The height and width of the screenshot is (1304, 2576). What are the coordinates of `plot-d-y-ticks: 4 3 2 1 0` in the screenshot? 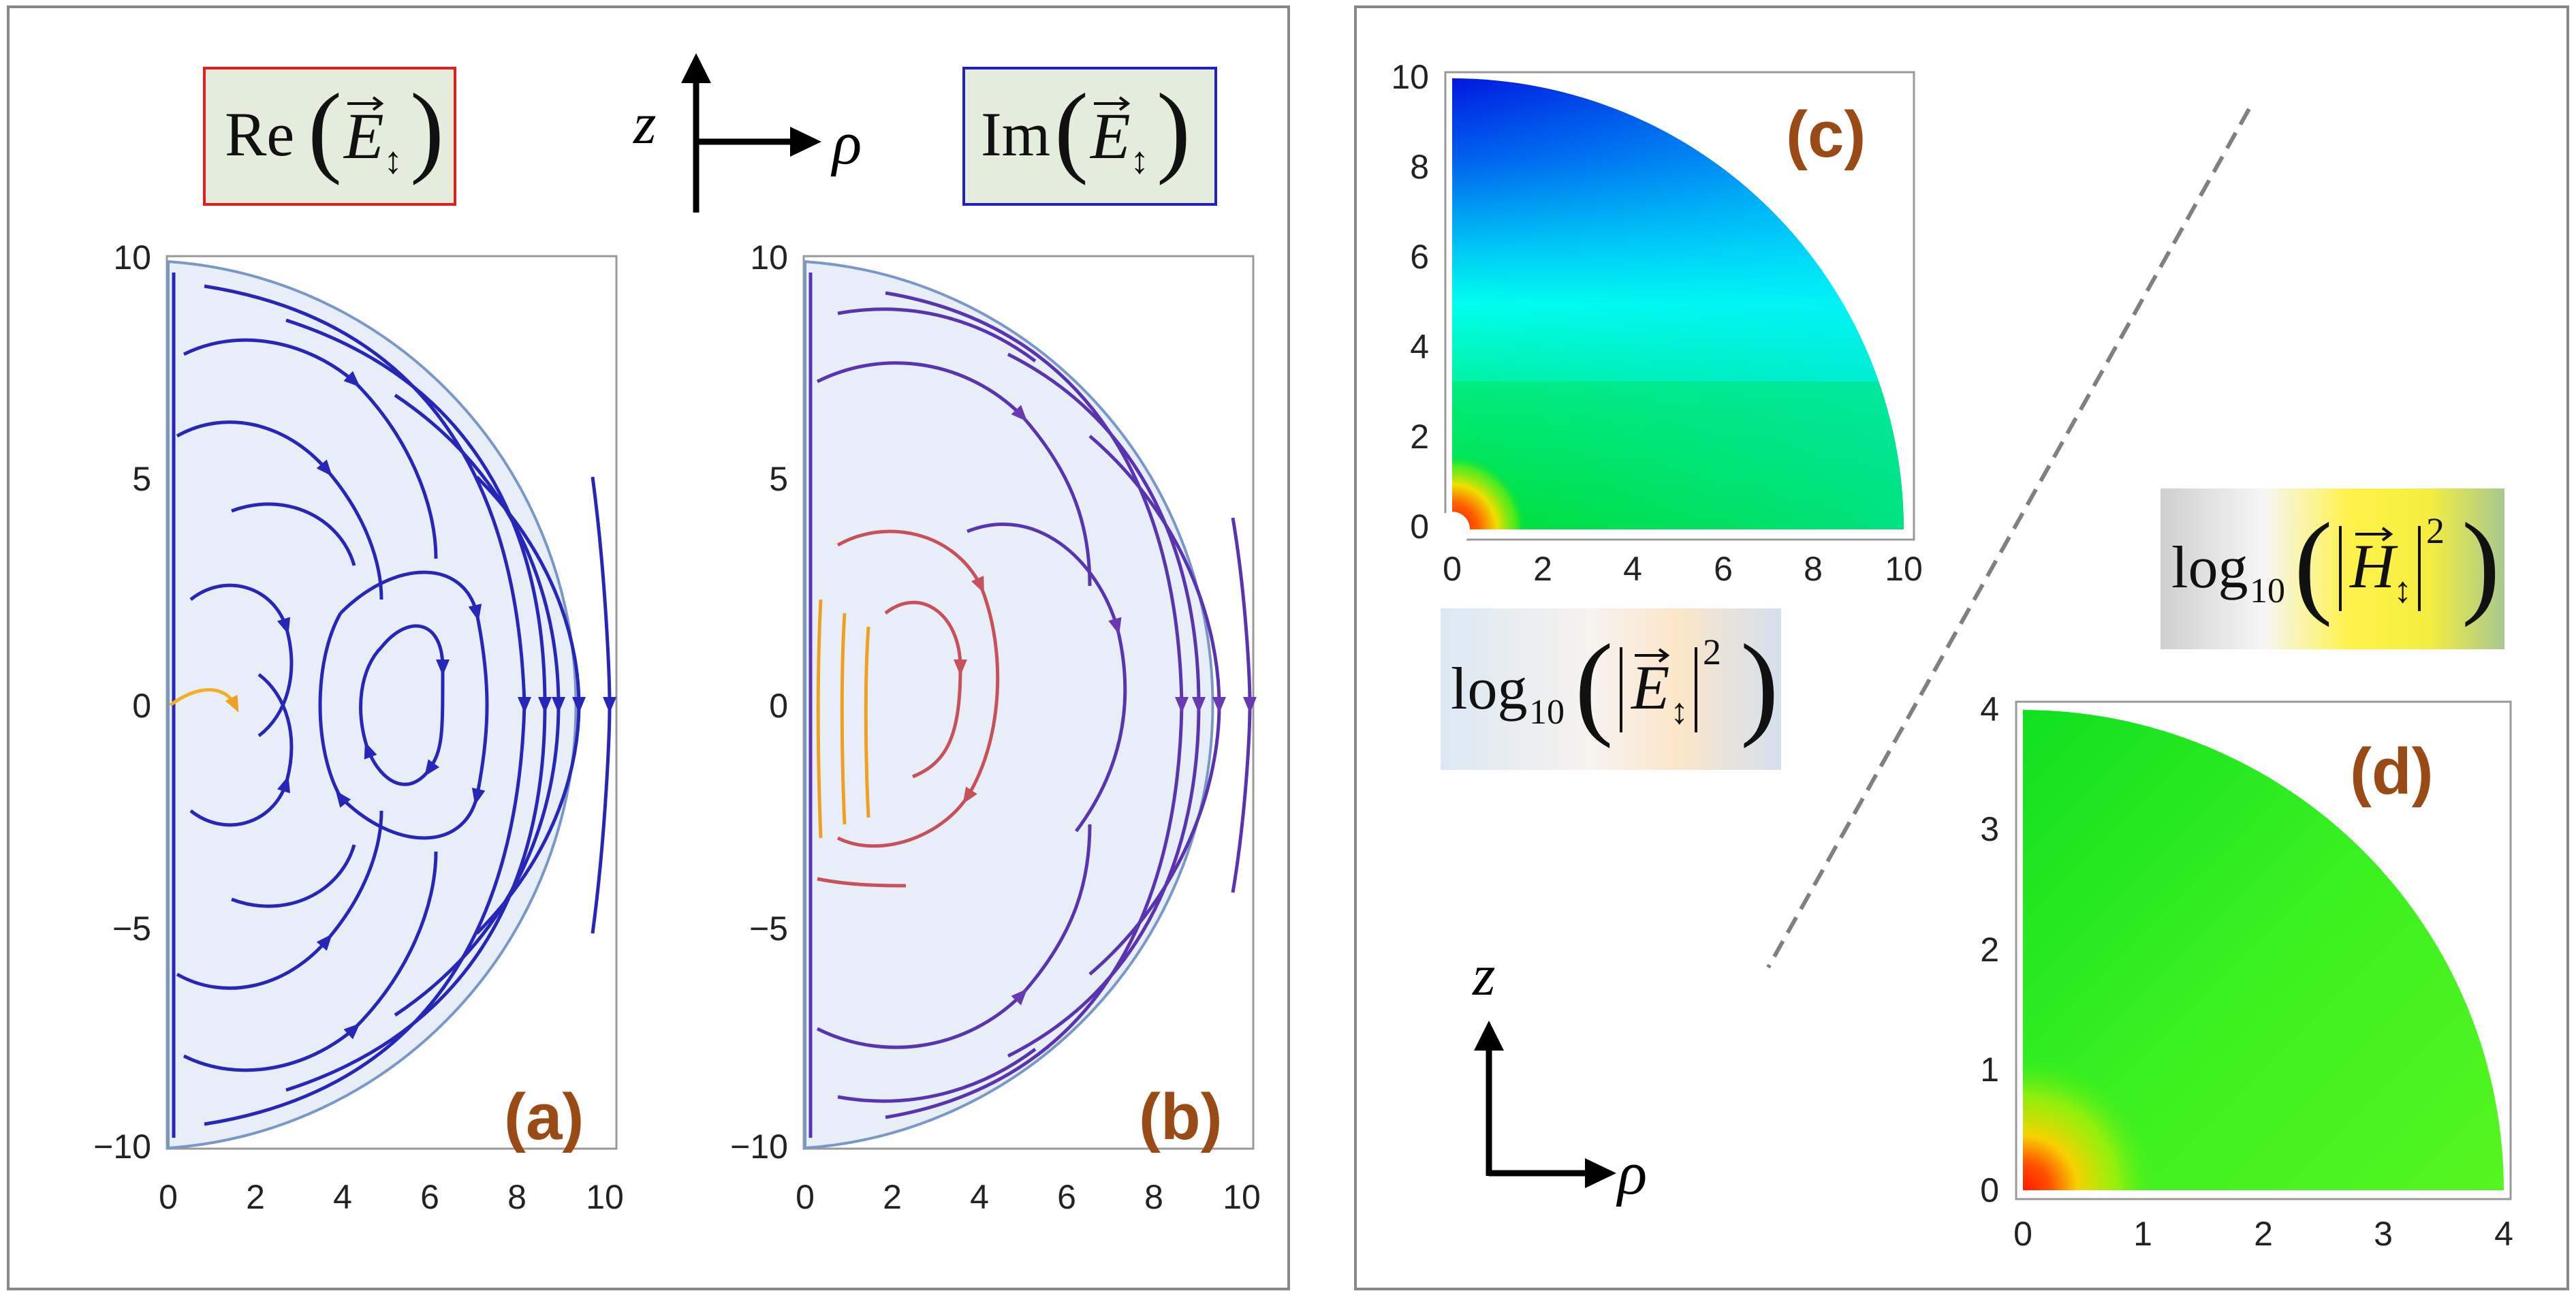 It's located at (1989, 949).